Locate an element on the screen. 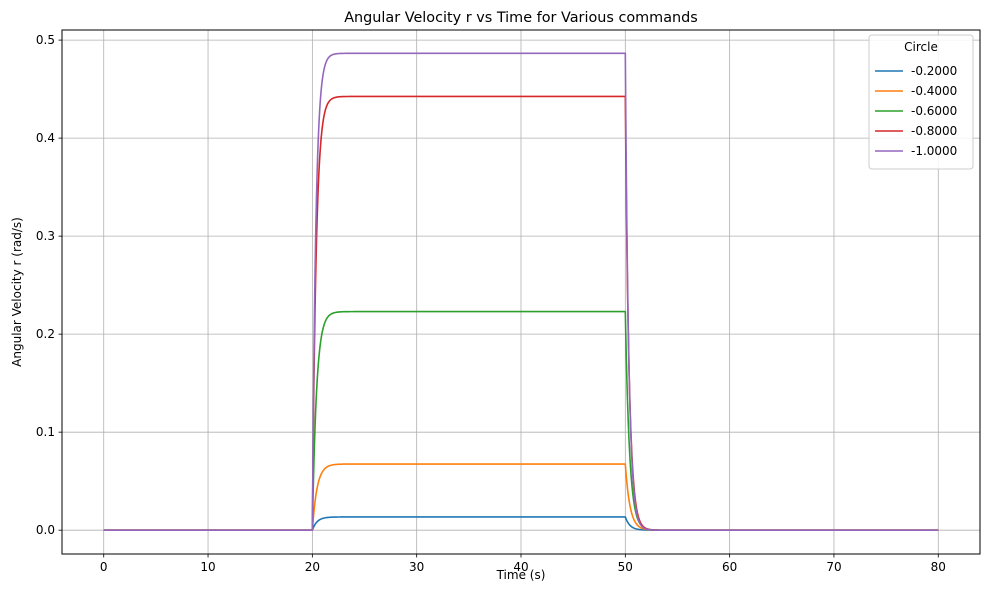  x-tick-label: 10 is located at coordinates (207, 567).